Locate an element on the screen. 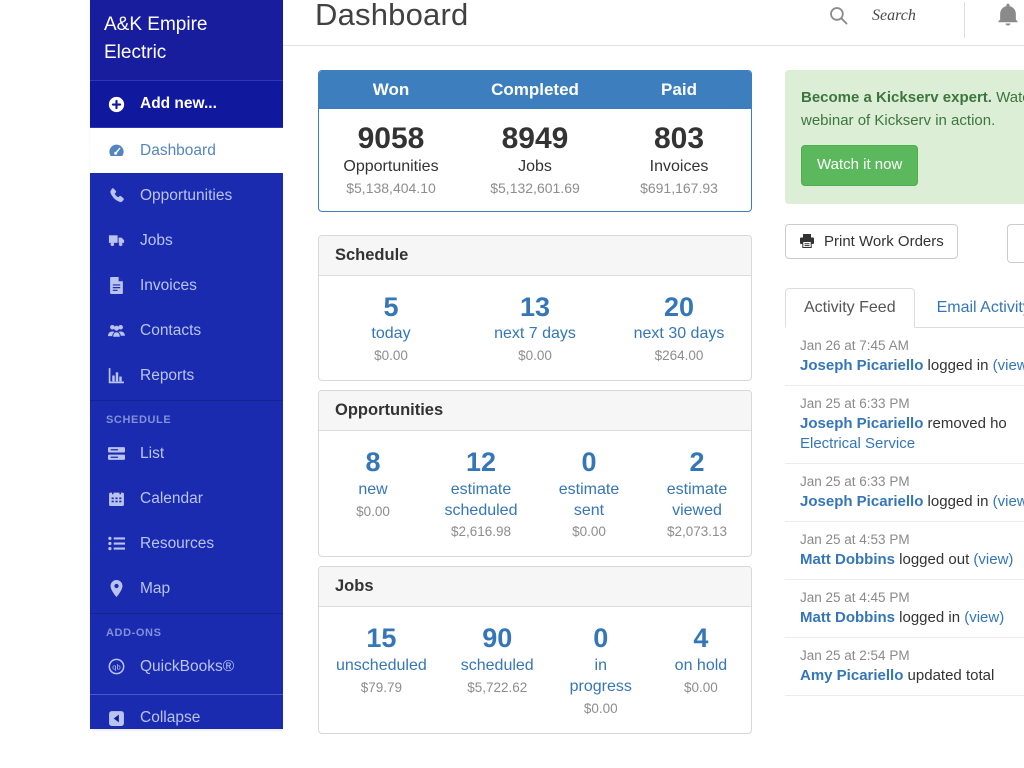  sidebar-item-dashboard: Dashboard is located at coordinates (186, 151).